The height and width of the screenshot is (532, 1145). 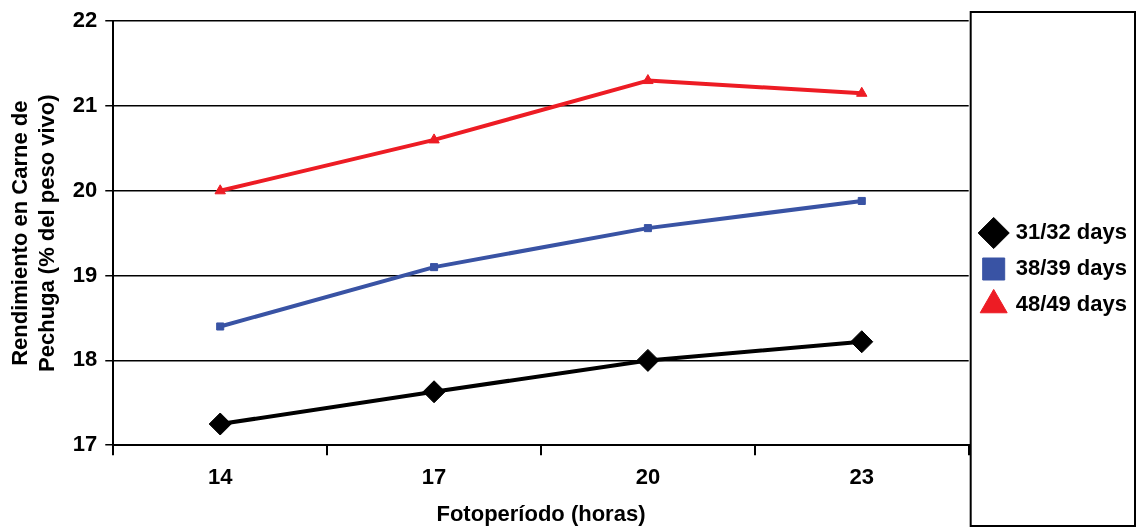 I want to click on legend-label: 48/49 days, so click(x=1071, y=304).